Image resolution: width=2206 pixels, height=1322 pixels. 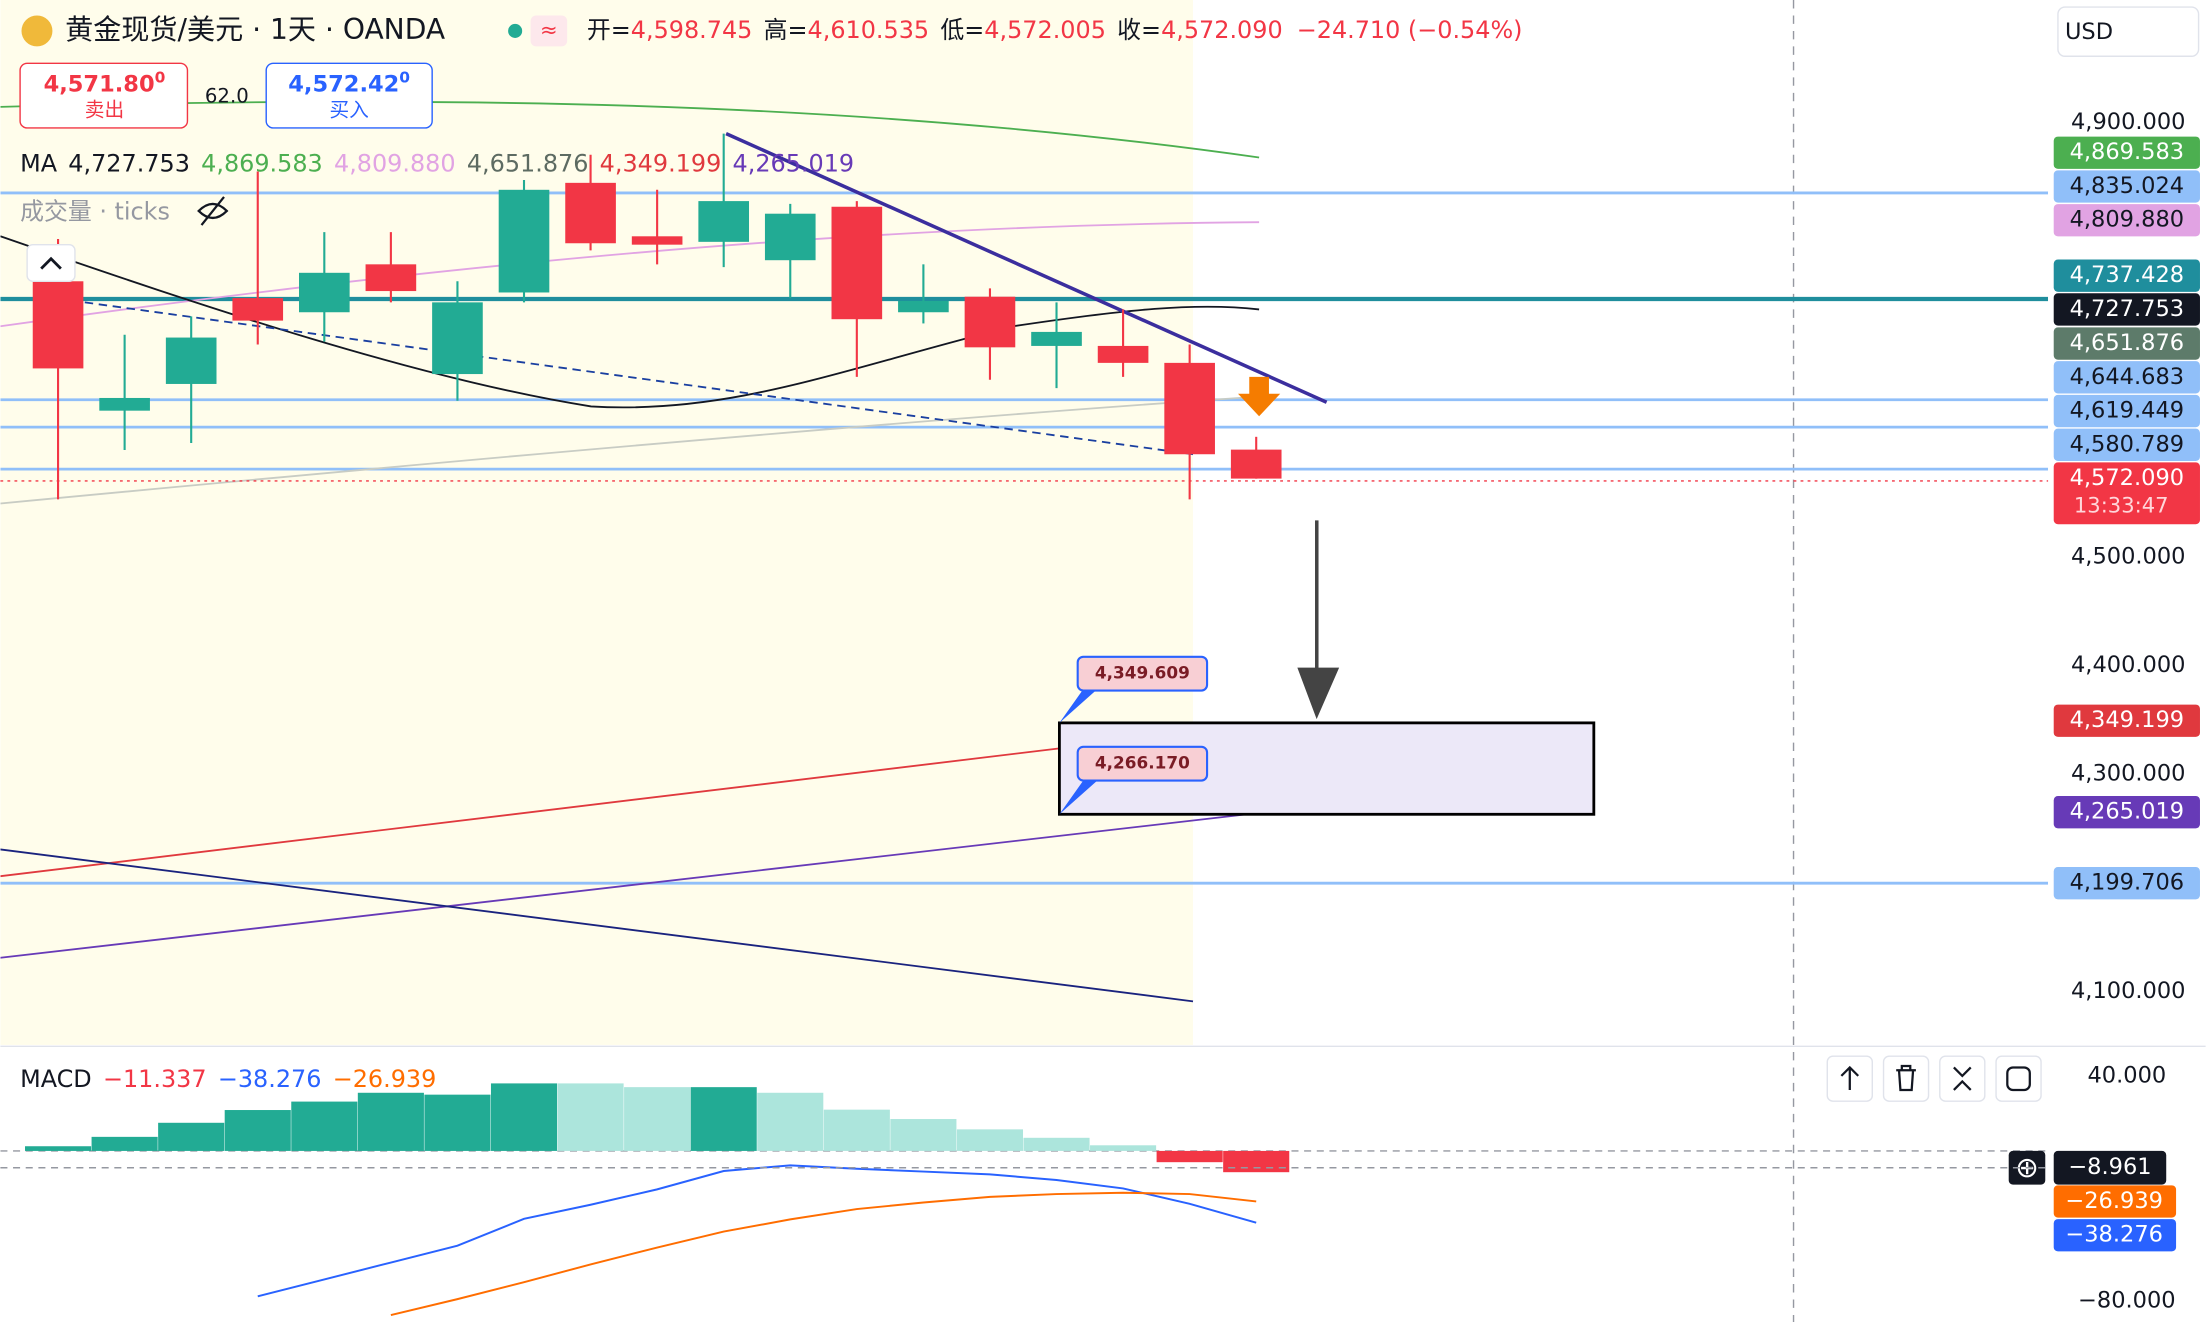 What do you see at coordinates (2089, 32) in the screenshot?
I see `currency: USD` at bounding box center [2089, 32].